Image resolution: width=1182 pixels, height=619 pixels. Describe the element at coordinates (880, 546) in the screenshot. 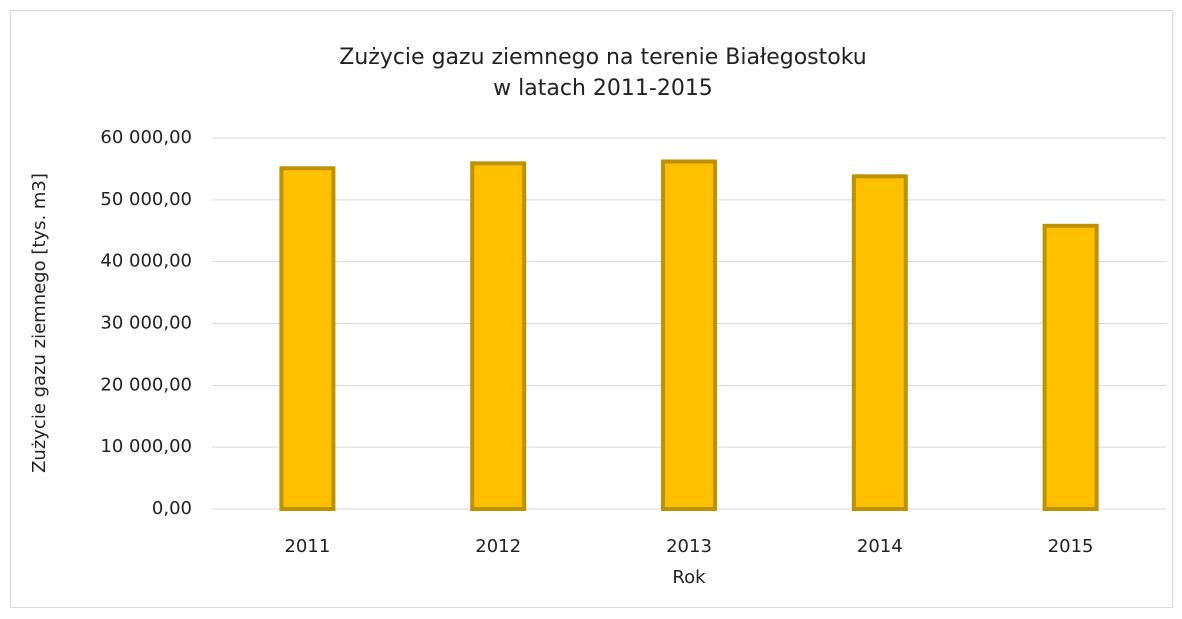

I see `x-tick-label: 2014` at that location.